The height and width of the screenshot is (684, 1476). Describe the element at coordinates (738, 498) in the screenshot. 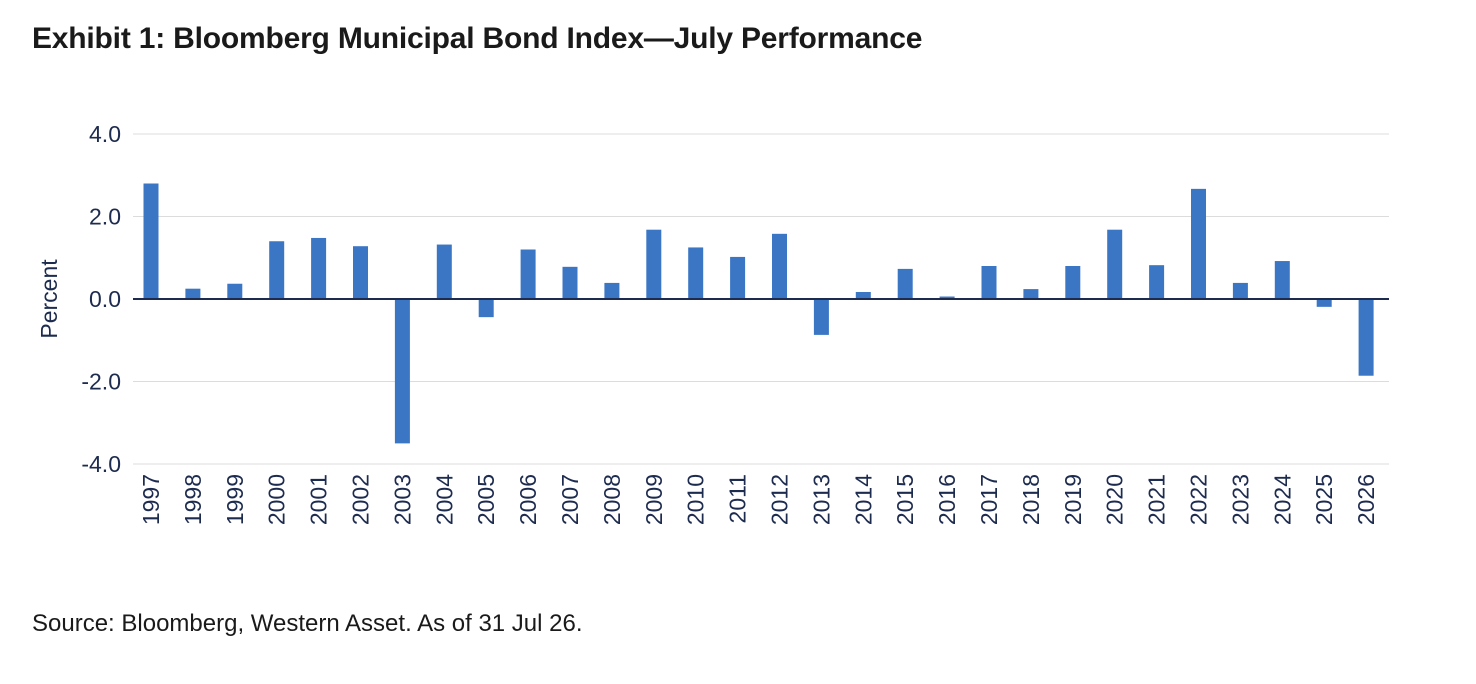

I see `x-tick-label: 2011` at that location.